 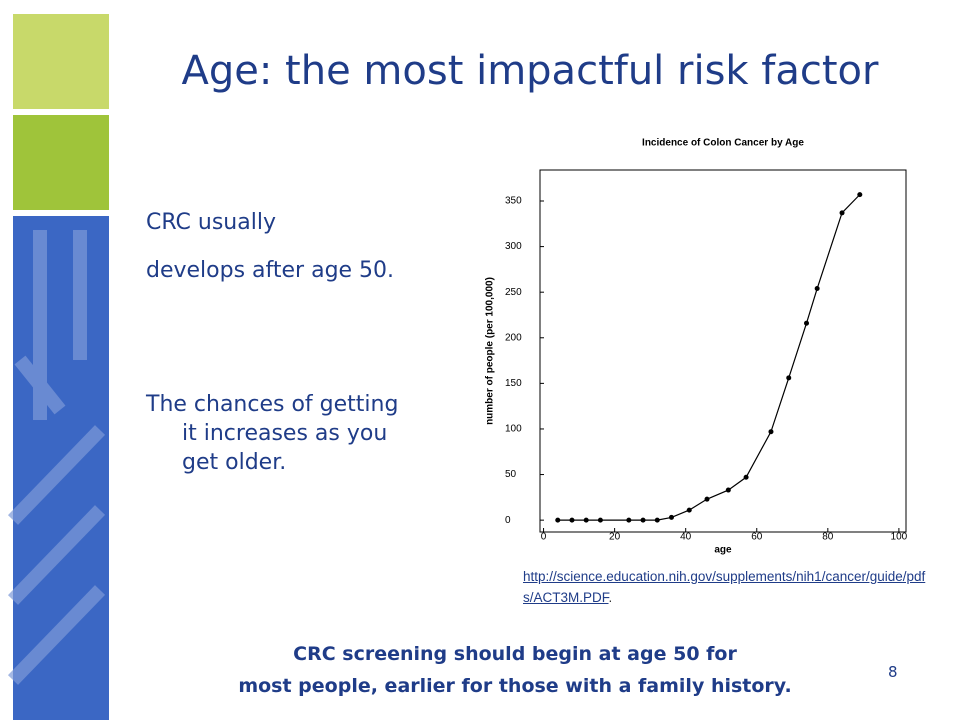 What do you see at coordinates (709, 357) in the screenshot?
I see `series-line` at bounding box center [709, 357].